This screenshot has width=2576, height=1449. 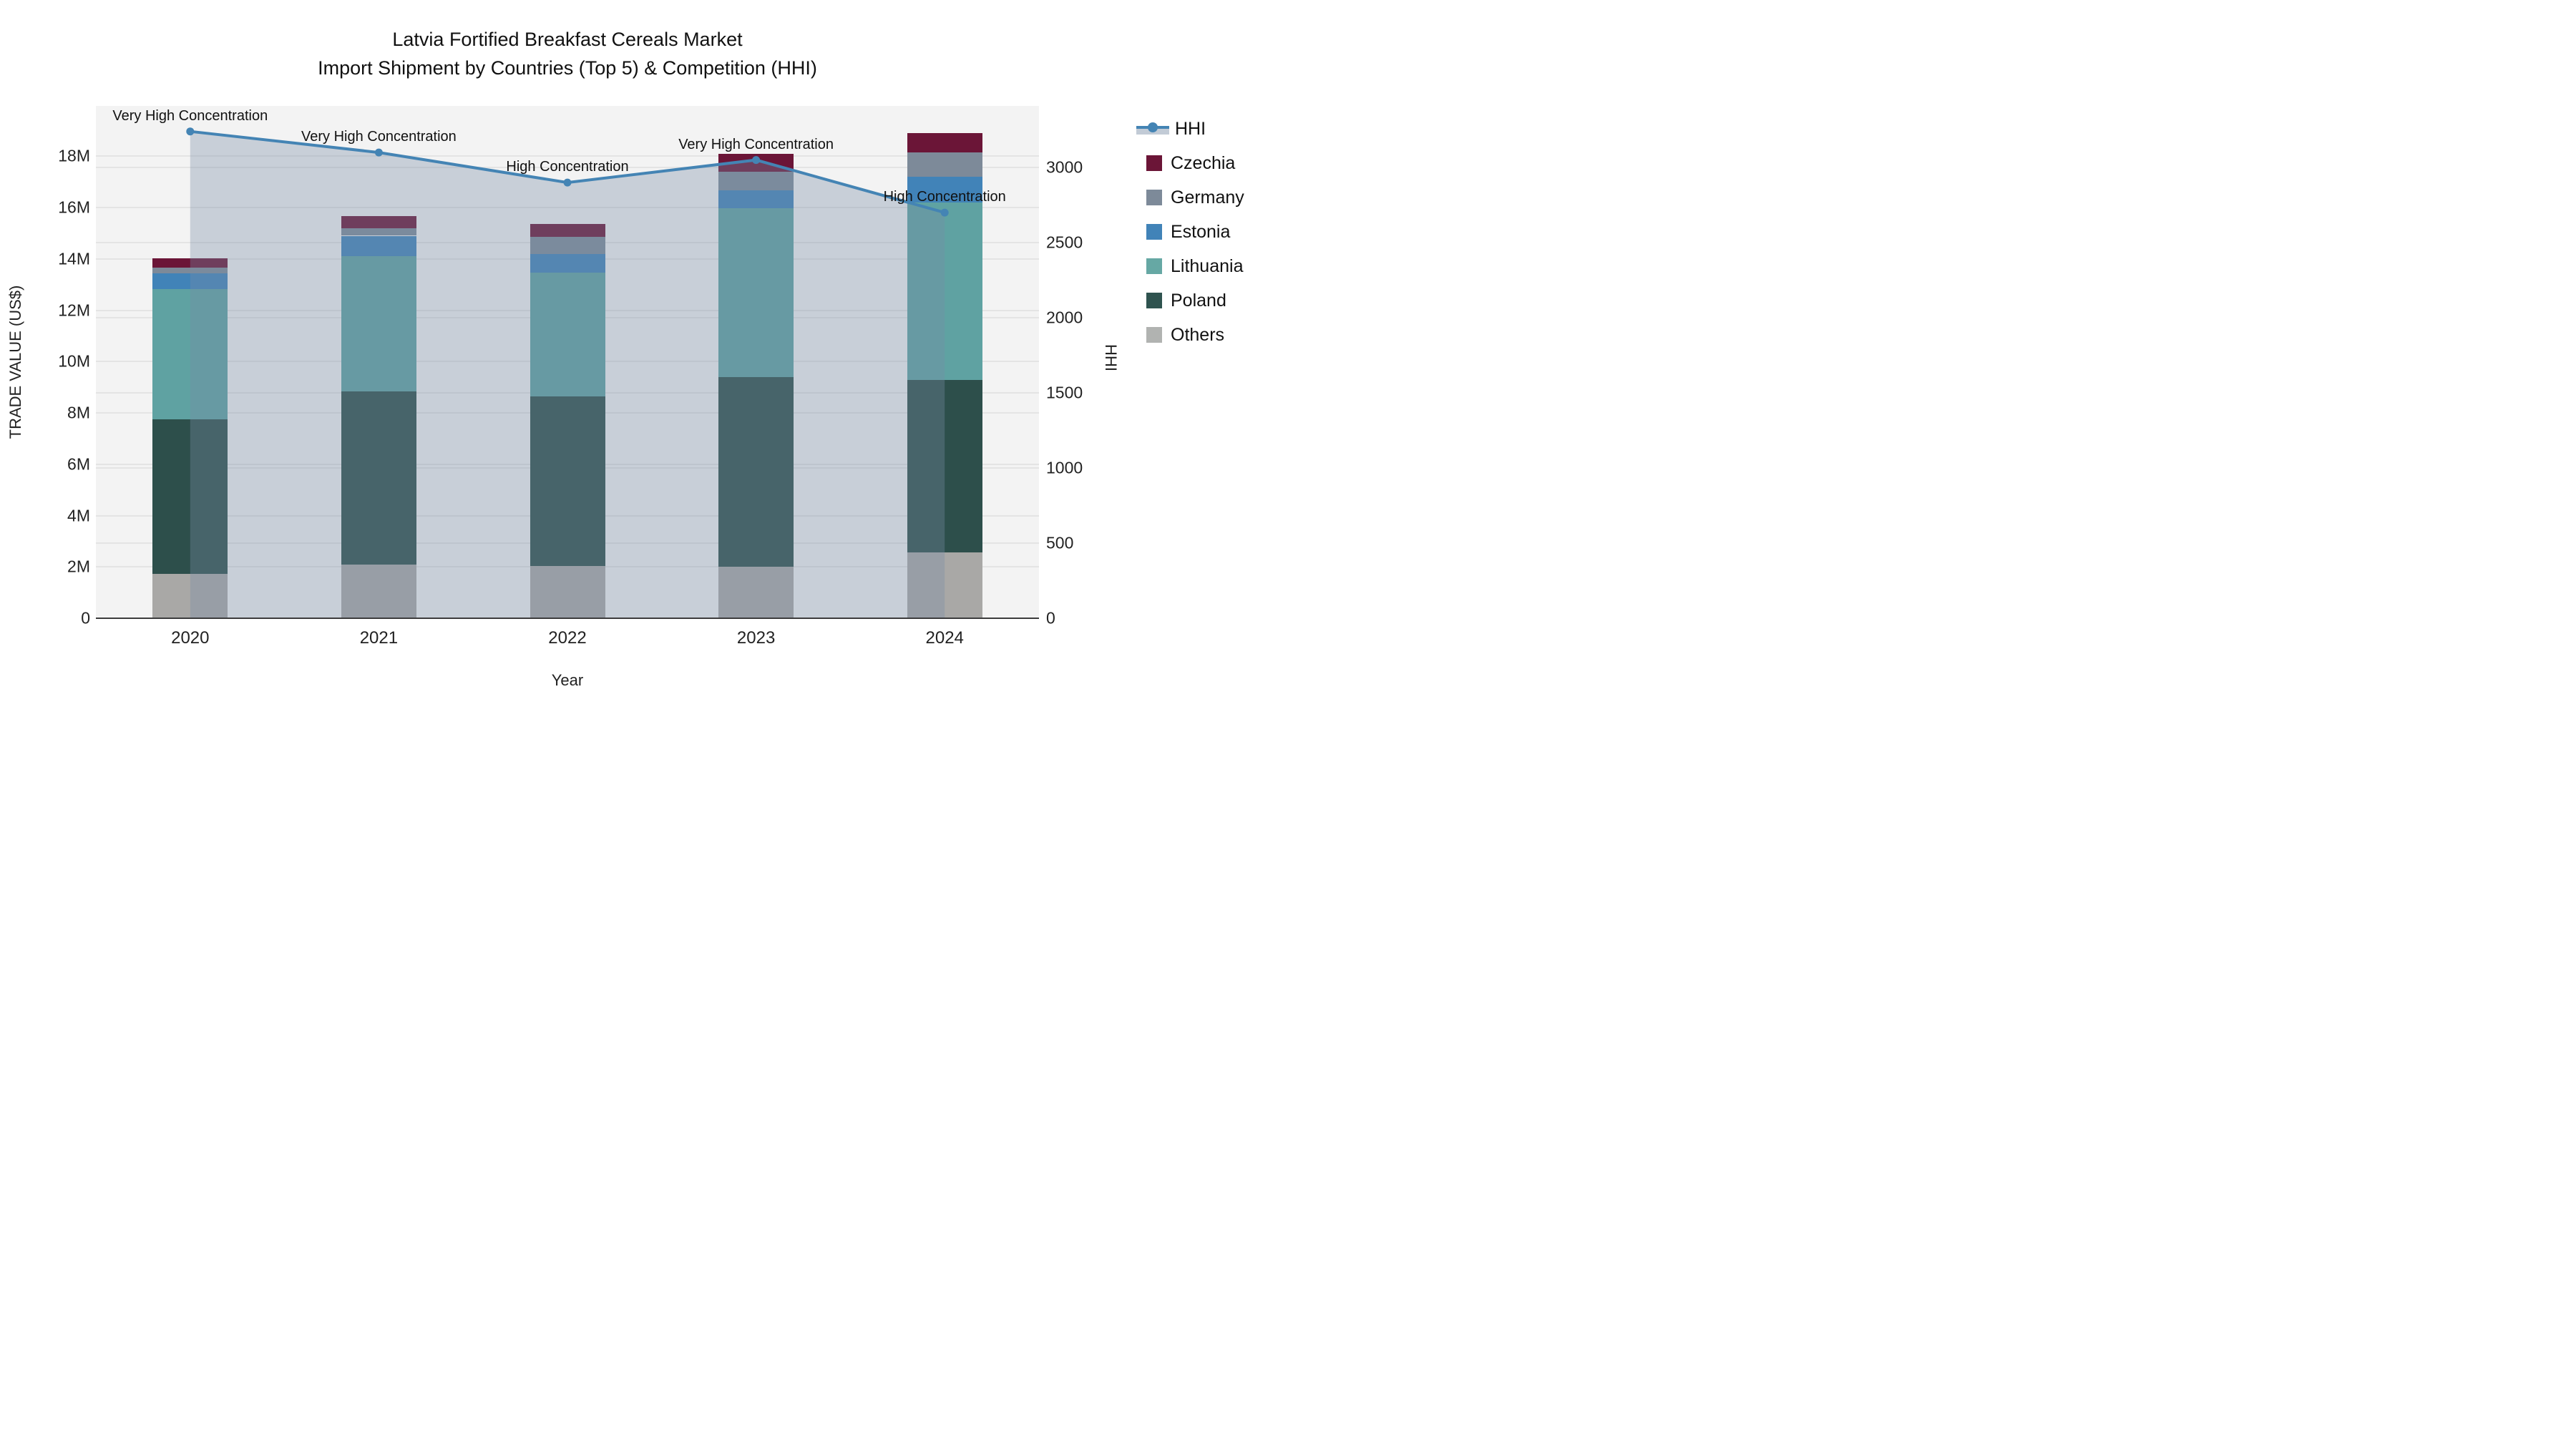 I want to click on x-tick-2020: 2020, so click(x=190, y=638).